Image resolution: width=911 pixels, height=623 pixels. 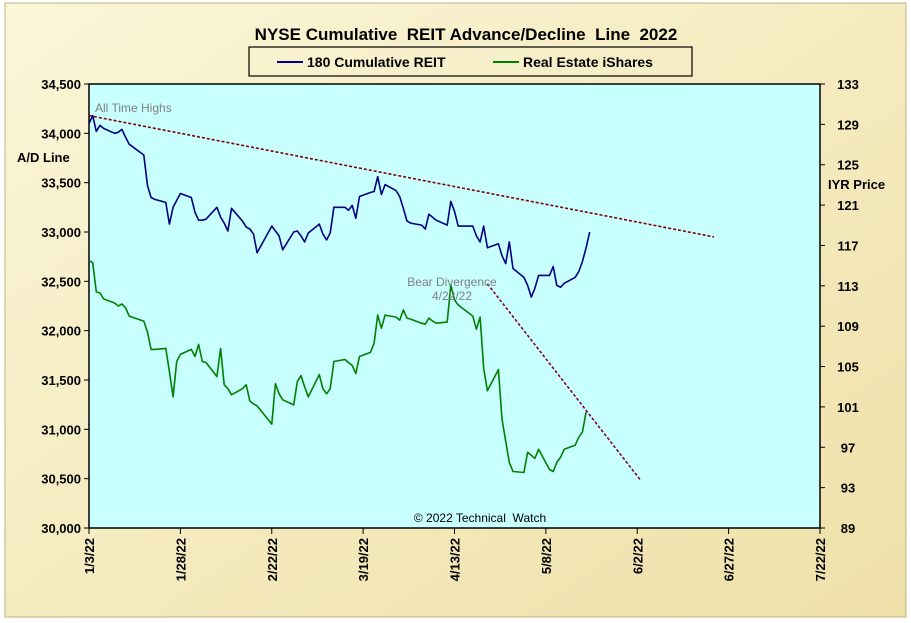 I want to click on right-tick-label: 97, so click(x=848, y=447).